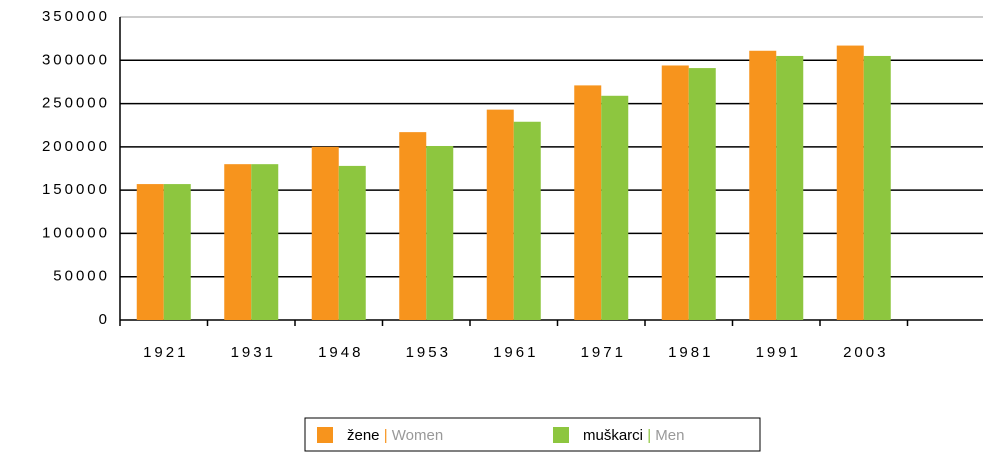 The height and width of the screenshot is (452, 983). What do you see at coordinates (253, 352) in the screenshot?
I see `x-tick-label: 1931` at bounding box center [253, 352].